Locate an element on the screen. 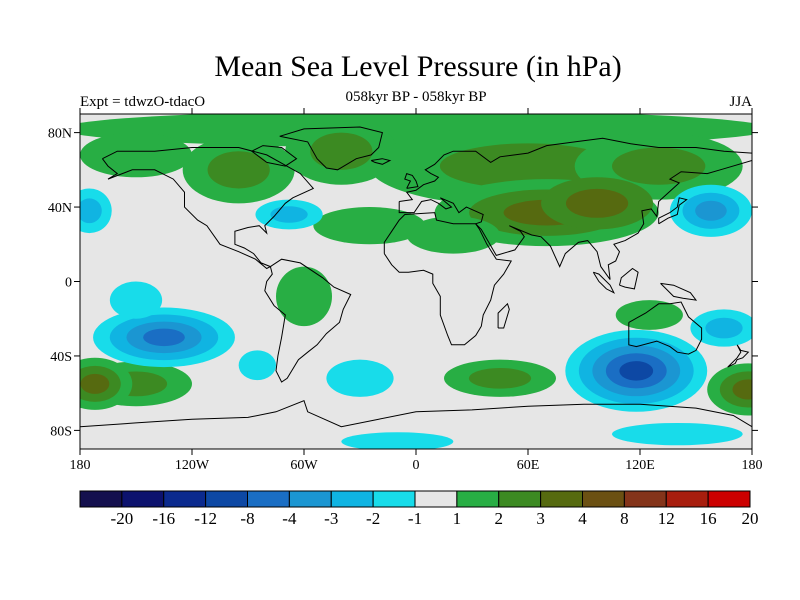 The image size is (800, 600). sumatra-coast is located at coordinates (604, 282).